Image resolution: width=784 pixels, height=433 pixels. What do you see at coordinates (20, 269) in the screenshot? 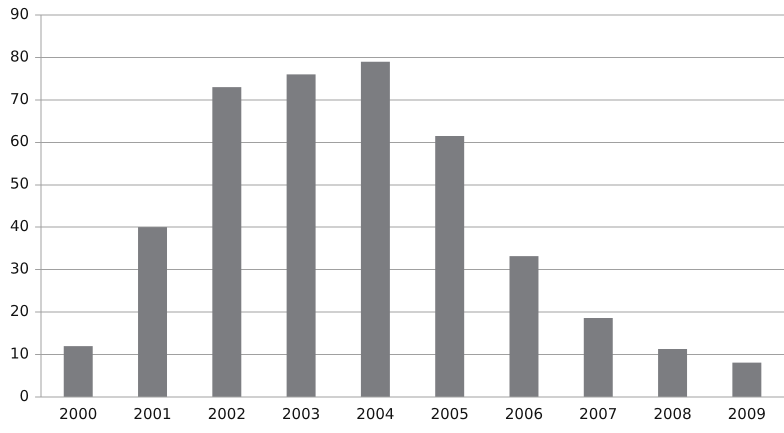
I see `y-tick-label: 30` at bounding box center [20, 269].